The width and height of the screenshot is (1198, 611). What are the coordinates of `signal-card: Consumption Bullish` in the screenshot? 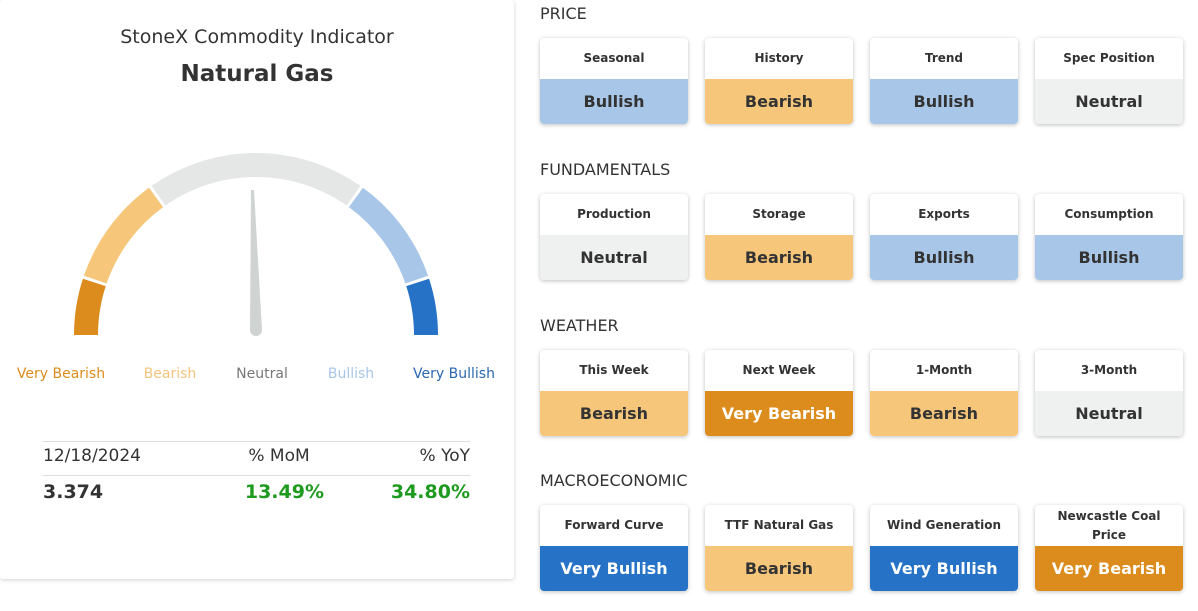 It's located at (1109, 237).